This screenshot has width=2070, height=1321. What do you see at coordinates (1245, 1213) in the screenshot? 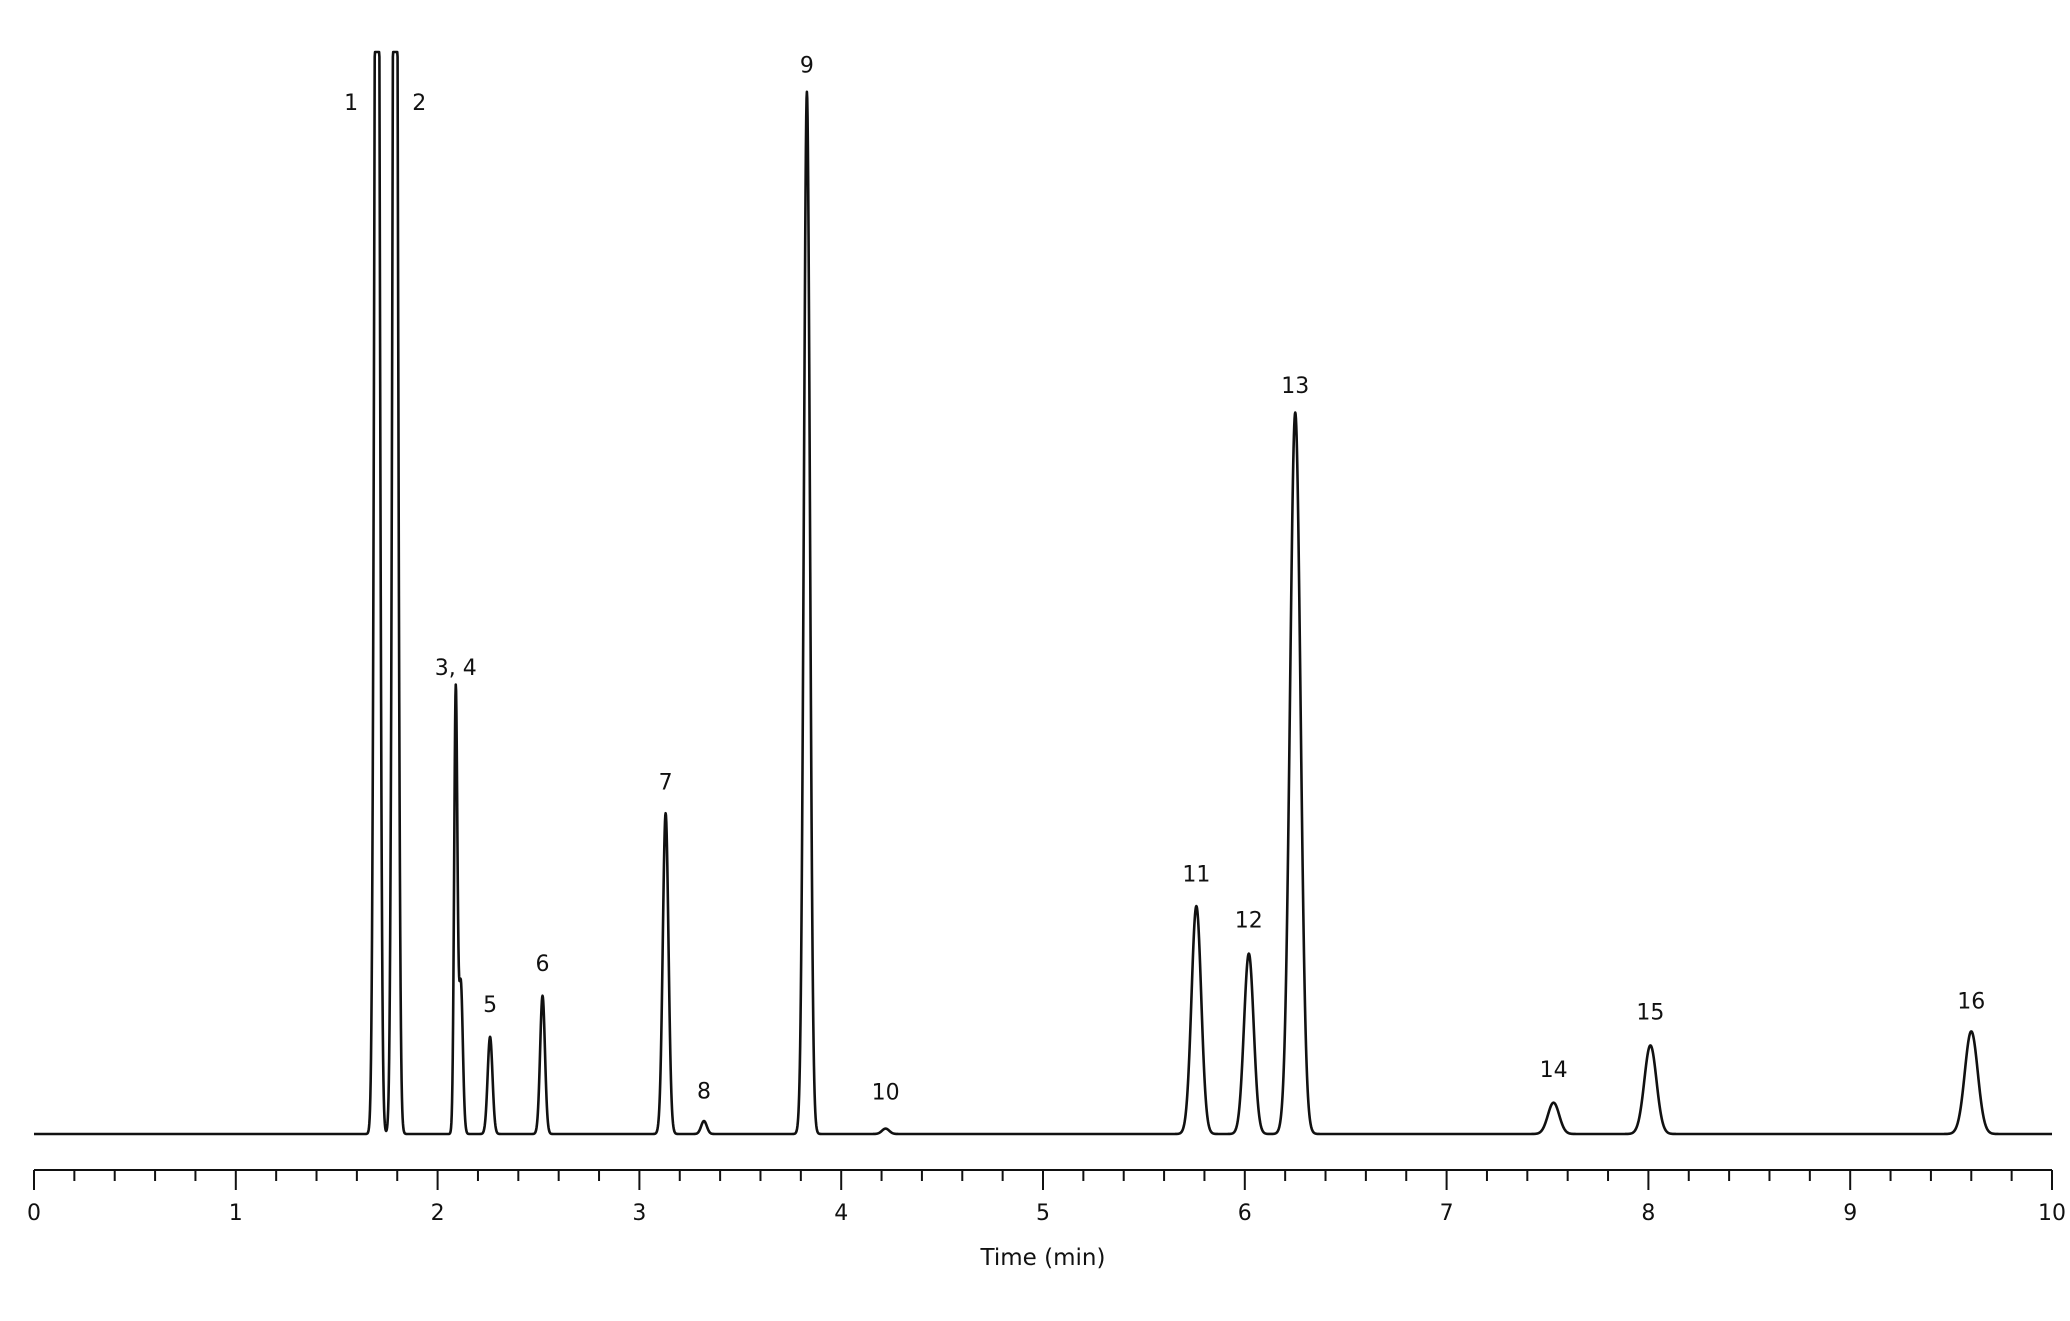
I see `x-tick-label: 6` at bounding box center [1245, 1213].